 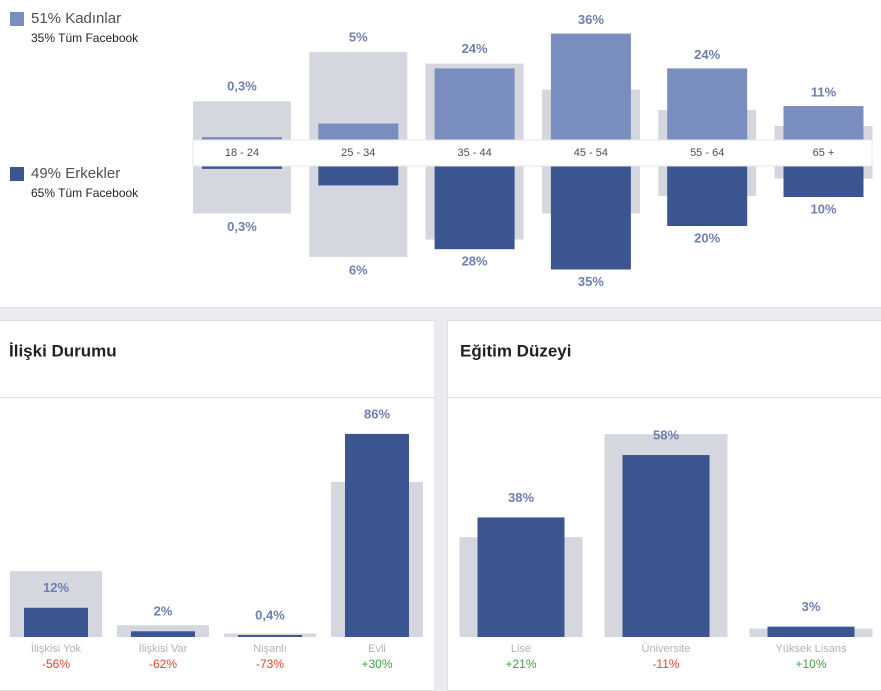 What do you see at coordinates (75, 173) in the screenshot?
I see `legend-label: 49% Erkekler` at bounding box center [75, 173].